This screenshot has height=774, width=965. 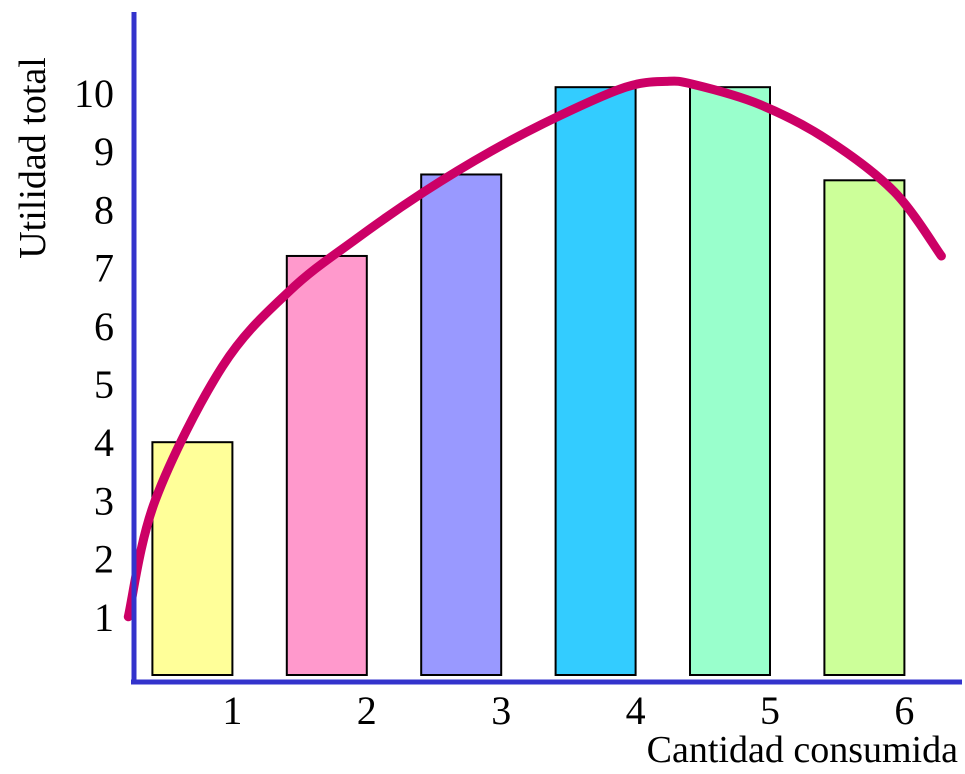 I want to click on y-tick-label: 10, so click(x=94, y=93).